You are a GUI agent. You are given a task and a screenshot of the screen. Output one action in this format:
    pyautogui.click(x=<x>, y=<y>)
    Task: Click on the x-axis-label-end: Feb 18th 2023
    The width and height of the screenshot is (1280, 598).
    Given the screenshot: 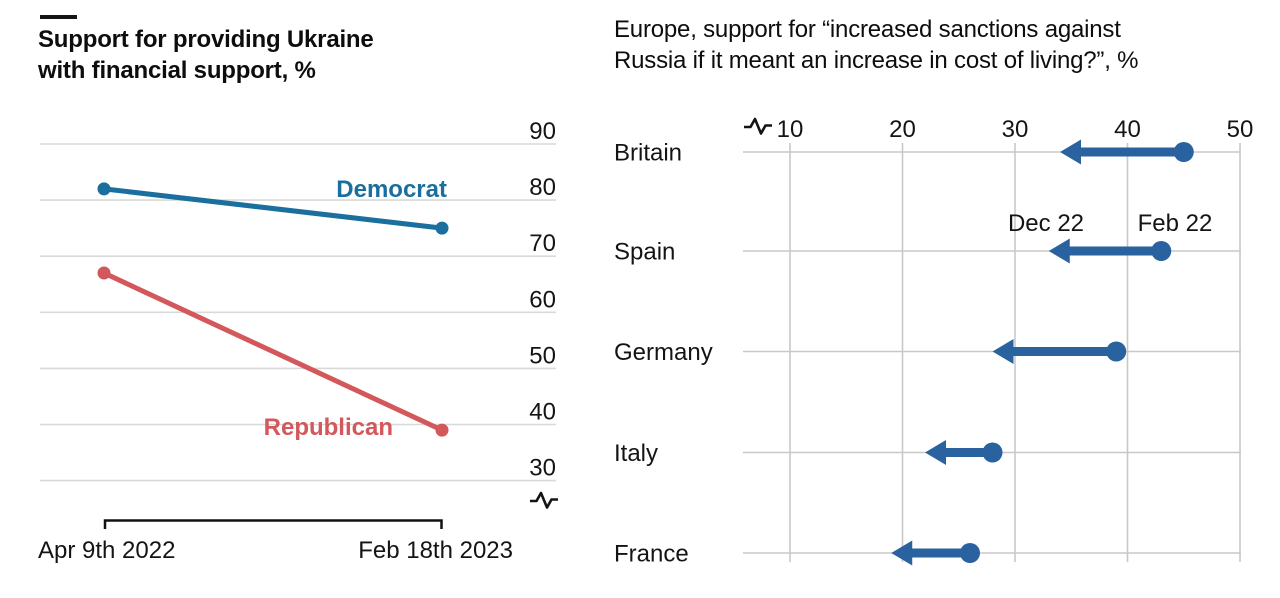 What is the action you would take?
    pyautogui.click(x=435, y=550)
    